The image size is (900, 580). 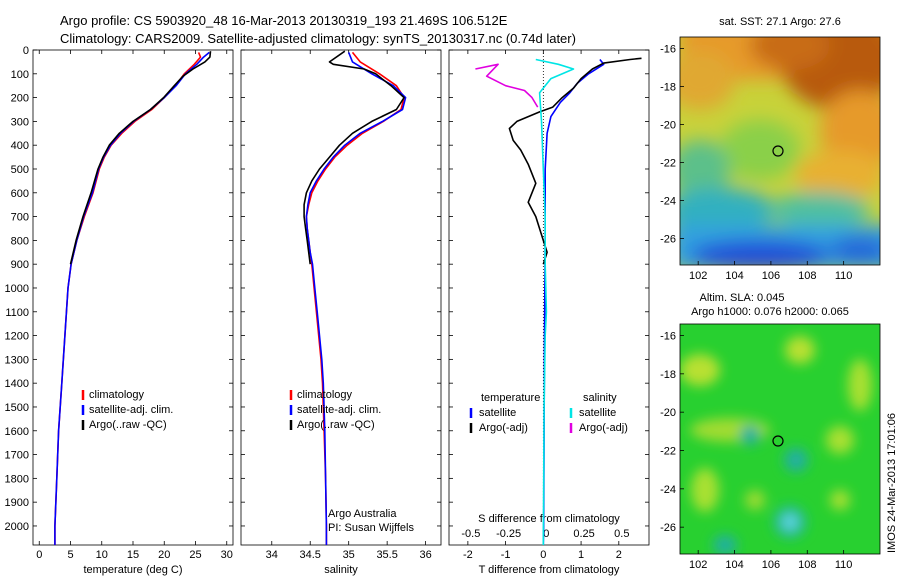 I want to click on y-tick-label: 200, so click(x=20, y=99).